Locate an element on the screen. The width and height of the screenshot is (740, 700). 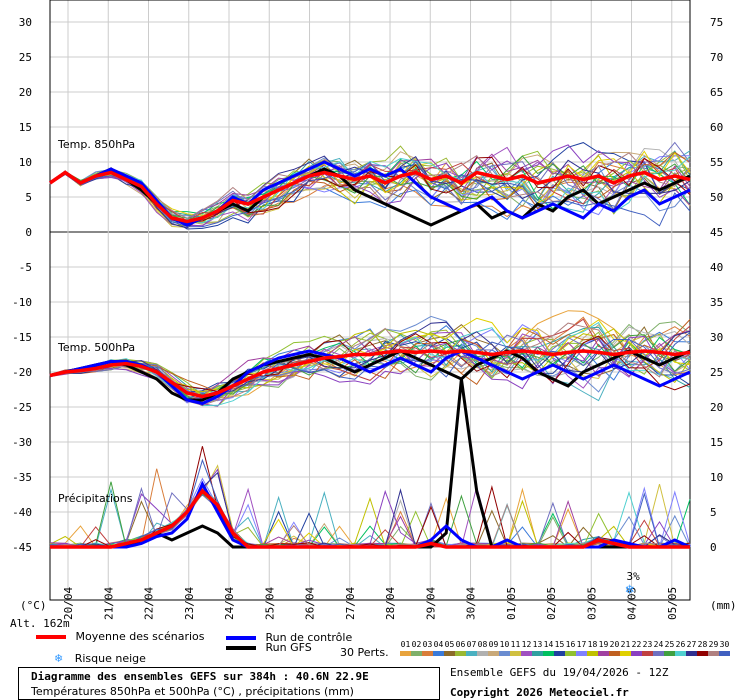
x-tick-label: 25/04 is located at coordinates (269, 603).